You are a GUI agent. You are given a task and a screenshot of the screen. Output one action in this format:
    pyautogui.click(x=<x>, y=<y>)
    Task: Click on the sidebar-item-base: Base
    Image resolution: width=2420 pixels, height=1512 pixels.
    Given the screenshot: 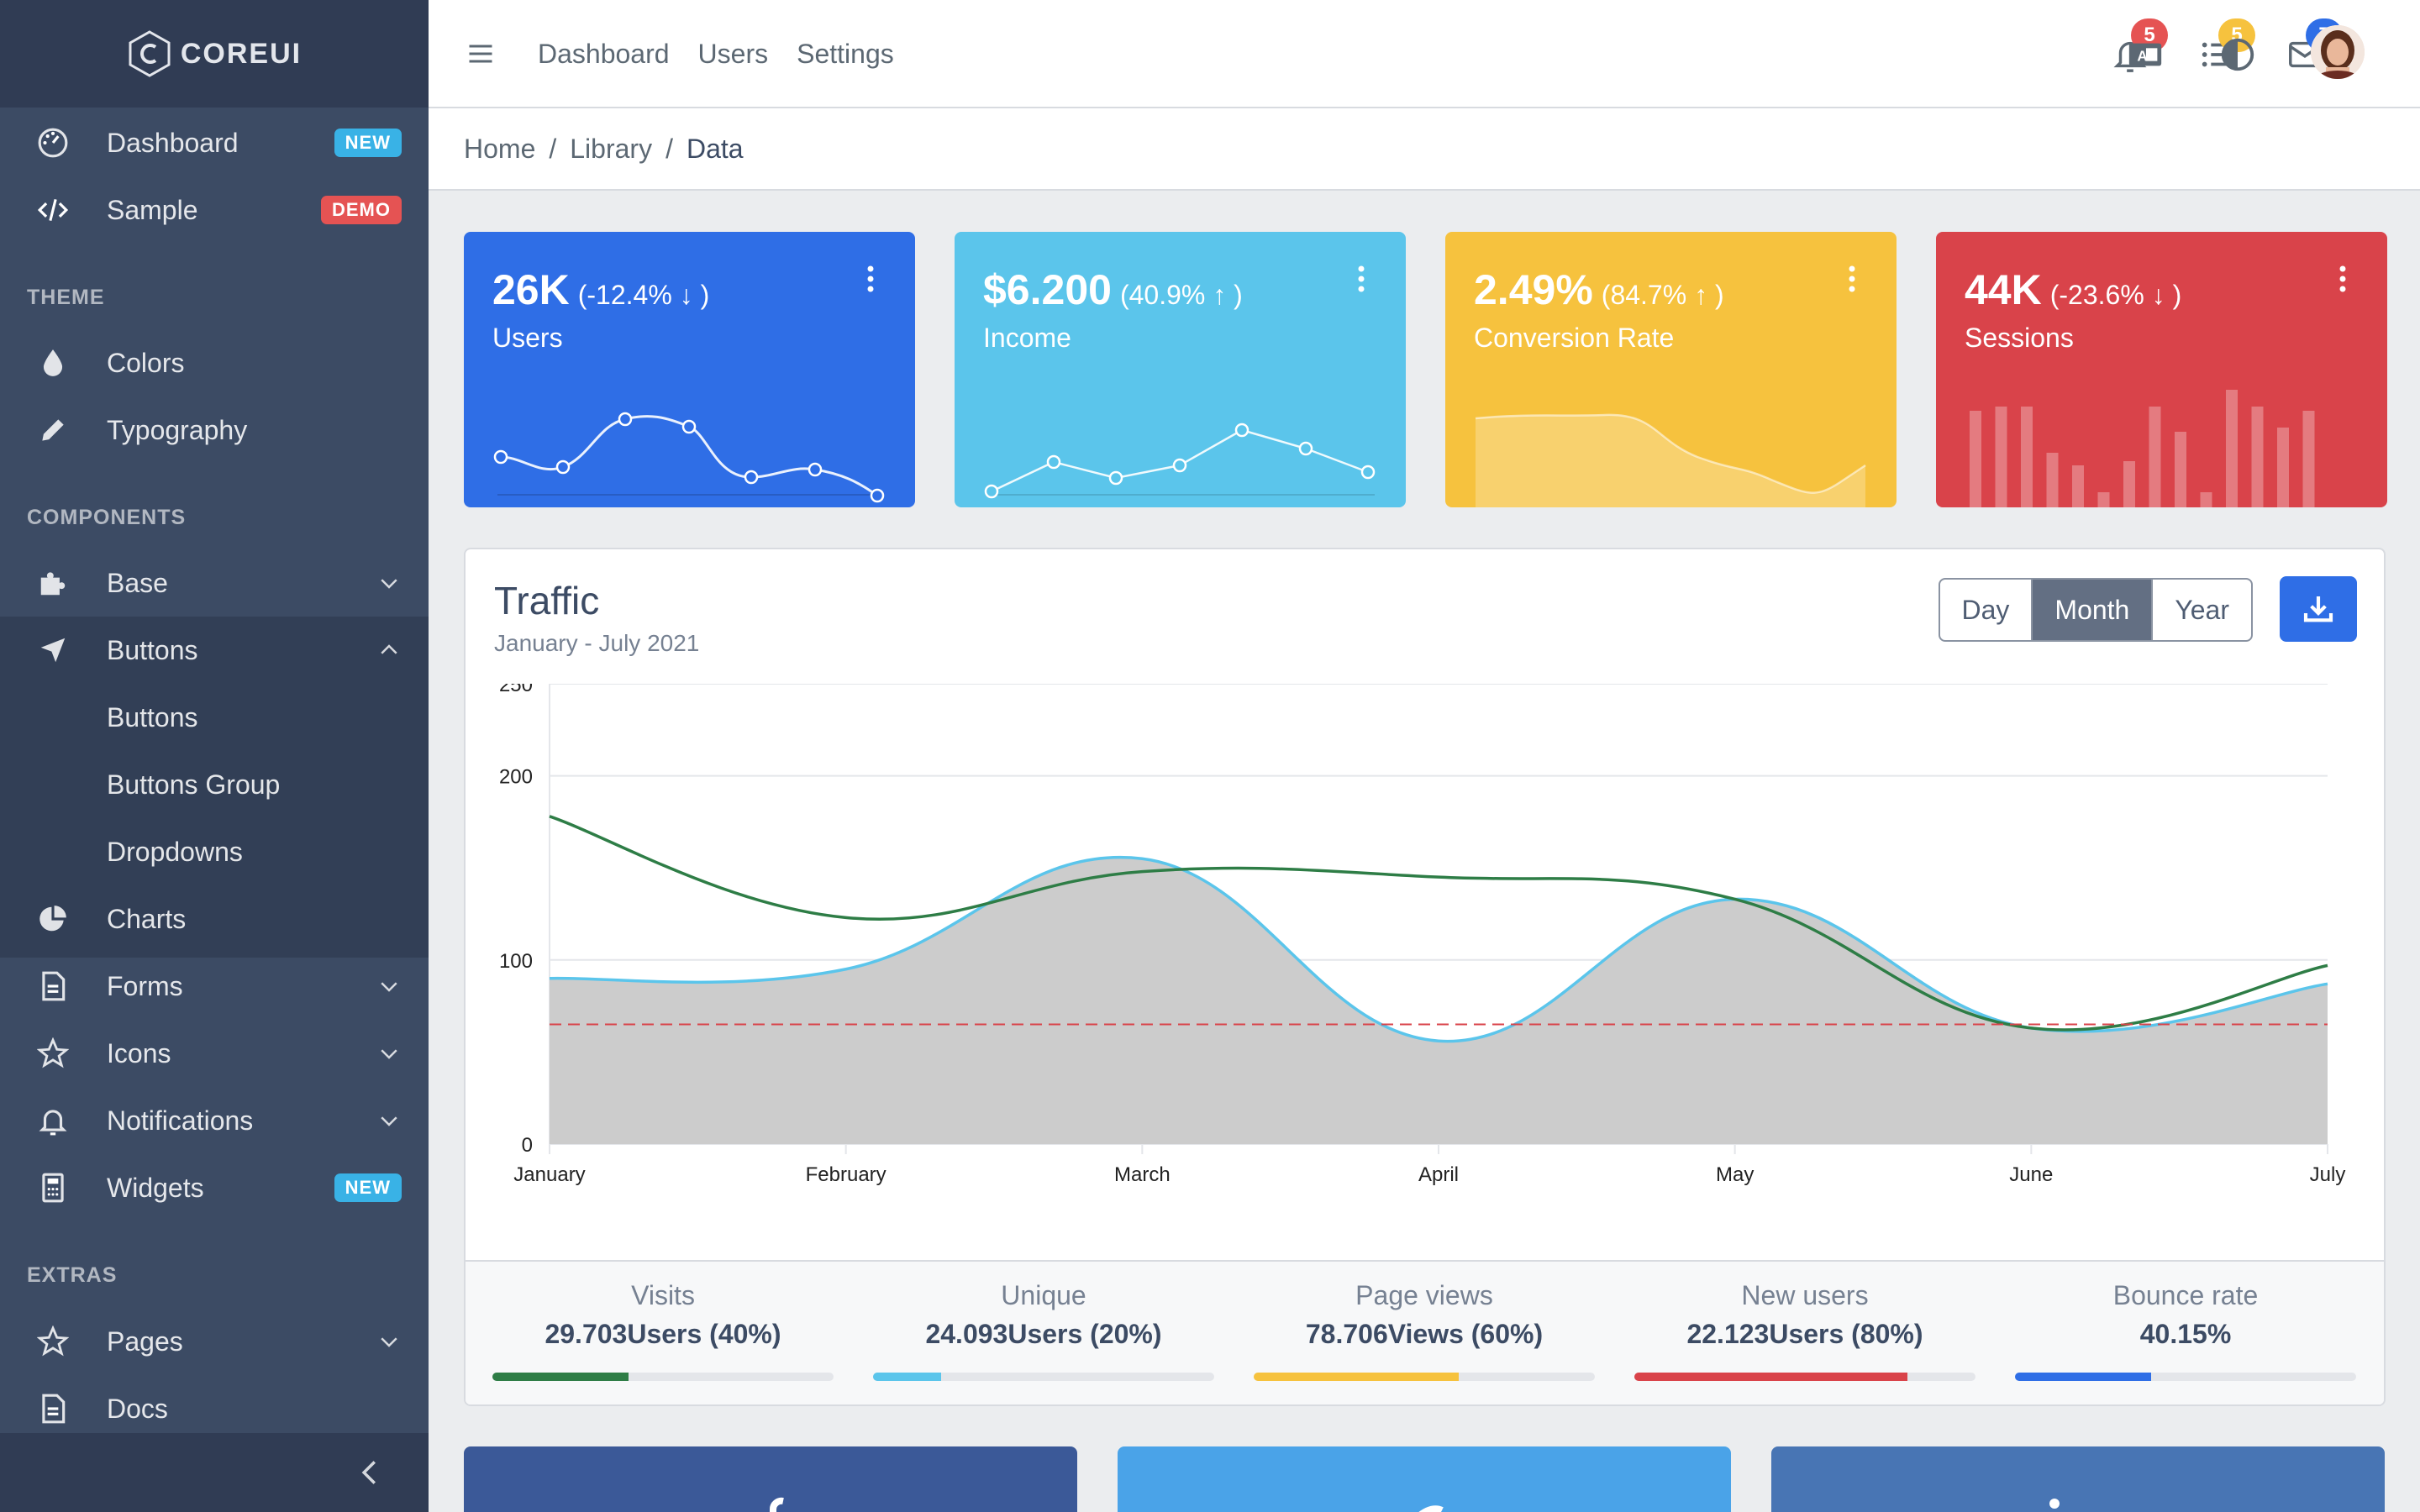 What is the action you would take?
    pyautogui.click(x=214, y=583)
    